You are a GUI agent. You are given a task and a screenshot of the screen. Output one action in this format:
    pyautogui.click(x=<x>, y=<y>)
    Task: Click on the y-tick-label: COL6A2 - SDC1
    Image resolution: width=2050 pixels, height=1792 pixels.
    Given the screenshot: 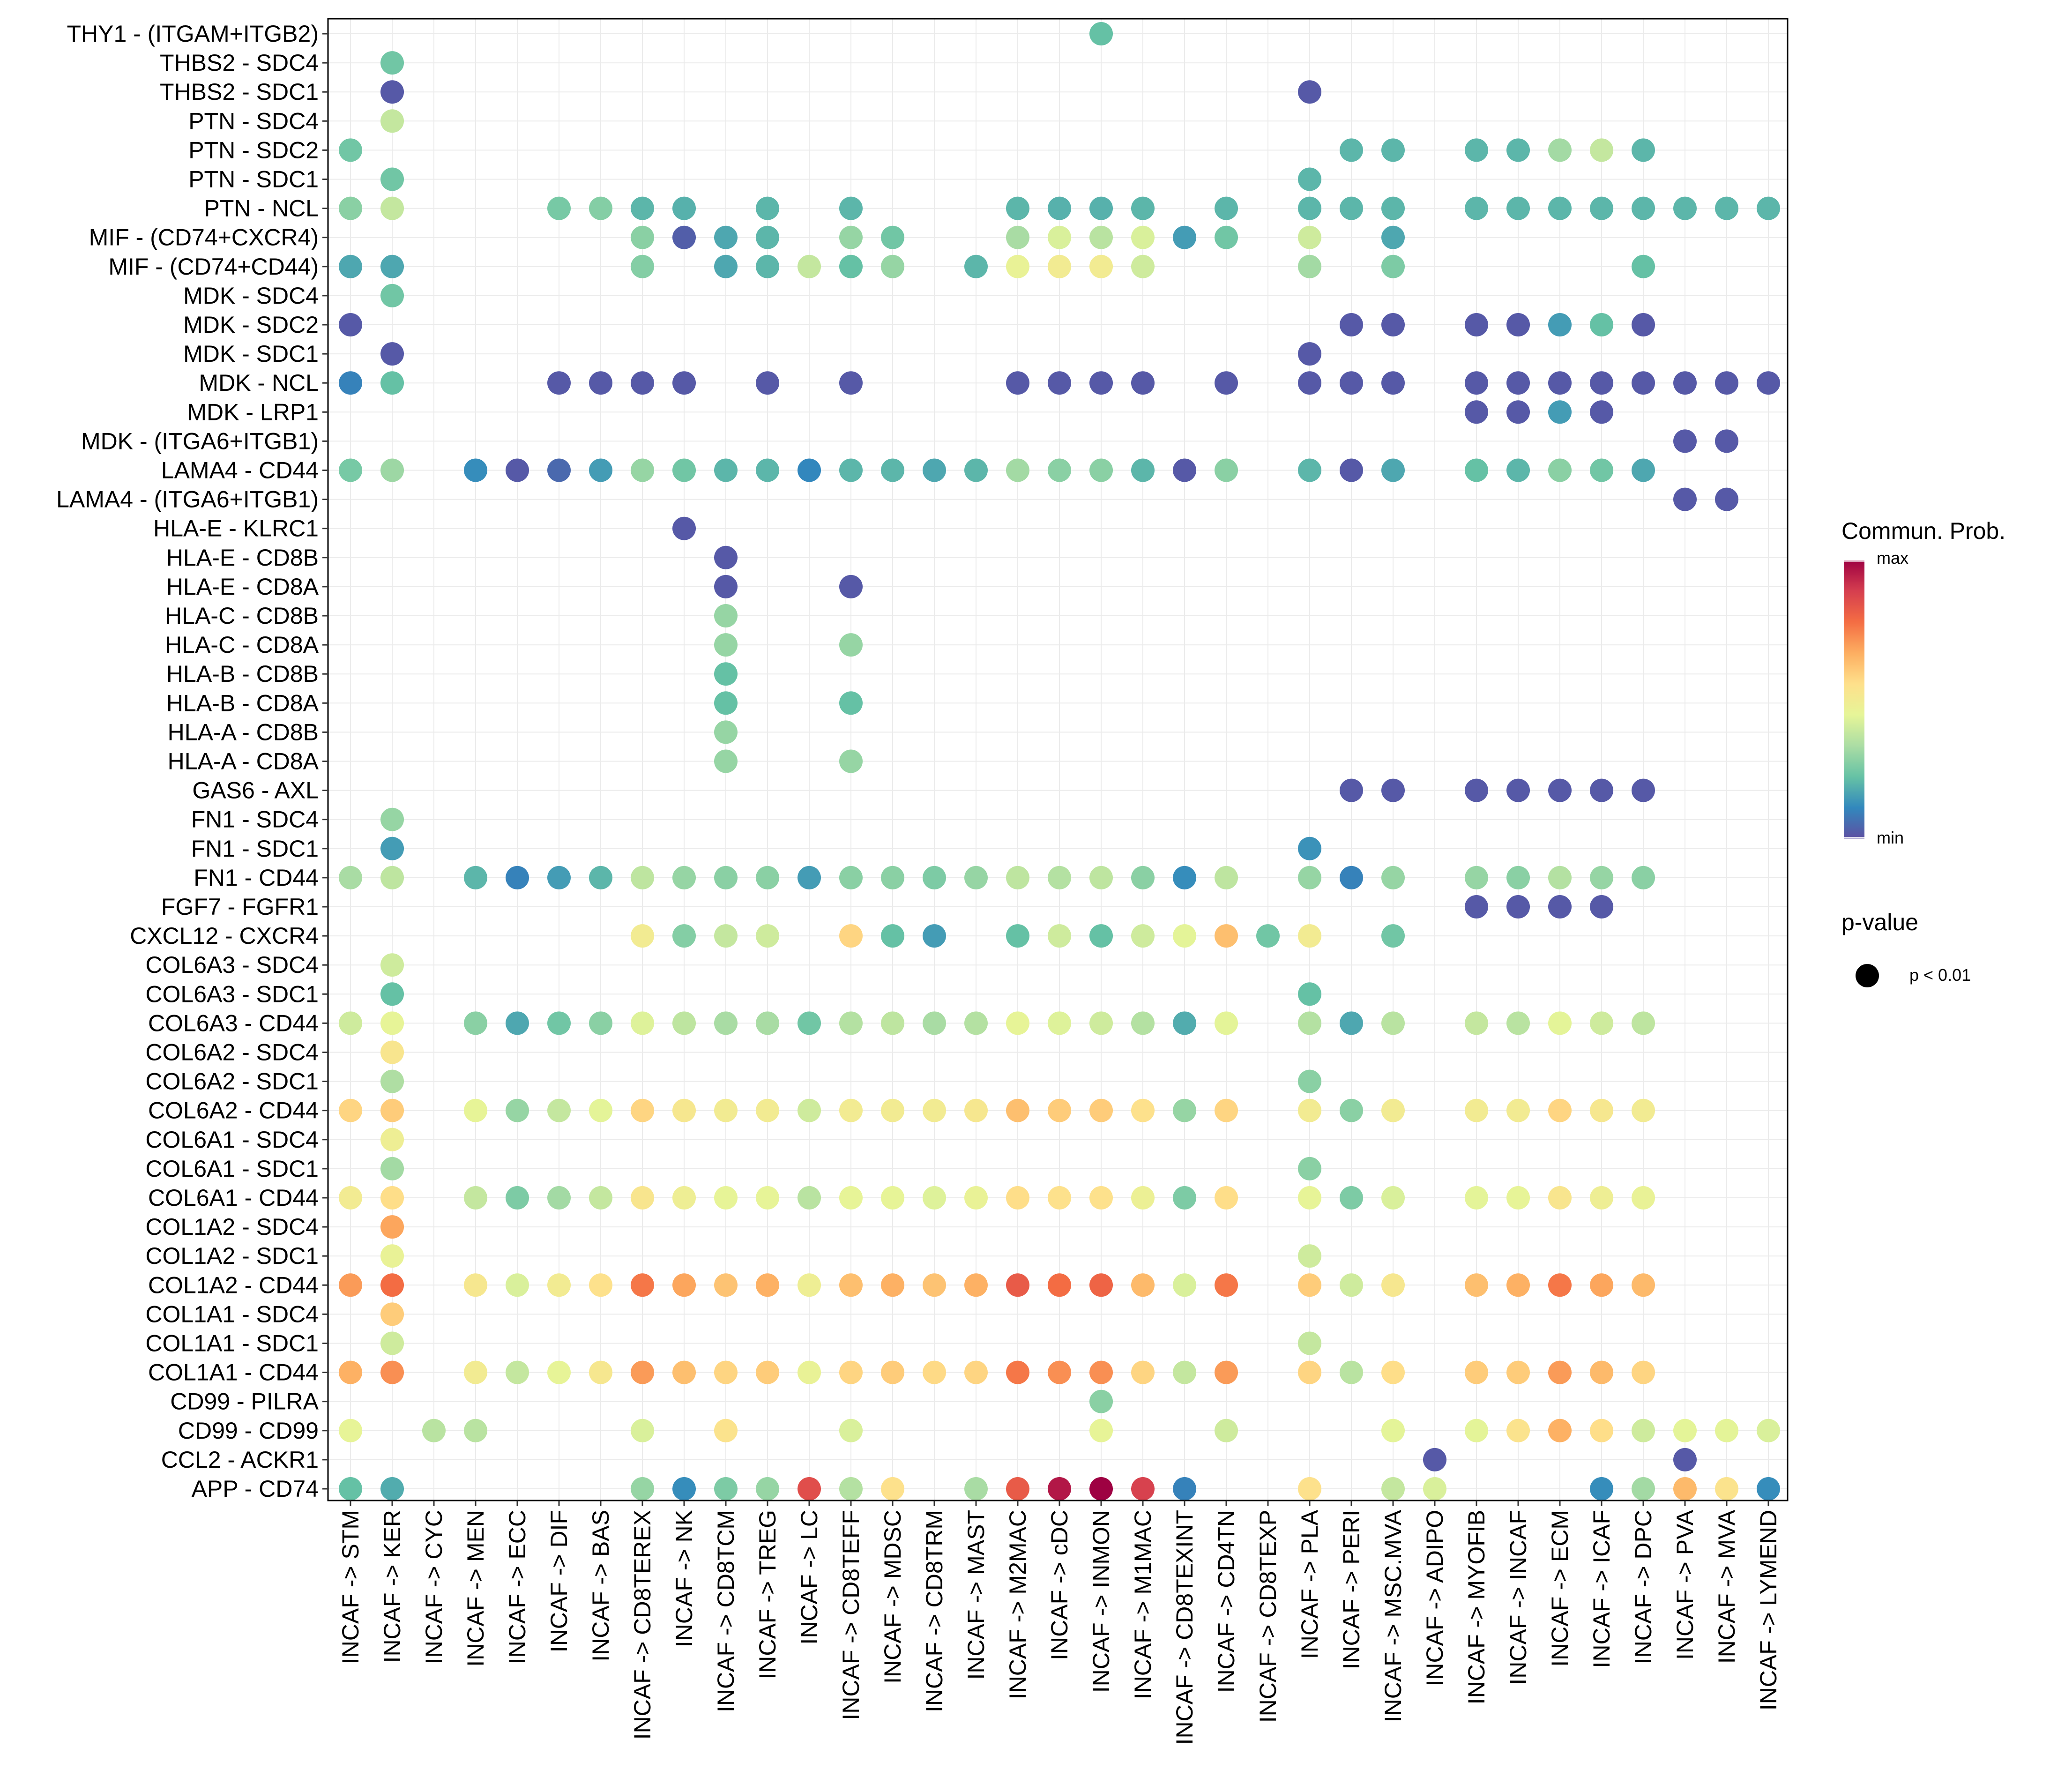 What is the action you would take?
    pyautogui.click(x=232, y=1081)
    